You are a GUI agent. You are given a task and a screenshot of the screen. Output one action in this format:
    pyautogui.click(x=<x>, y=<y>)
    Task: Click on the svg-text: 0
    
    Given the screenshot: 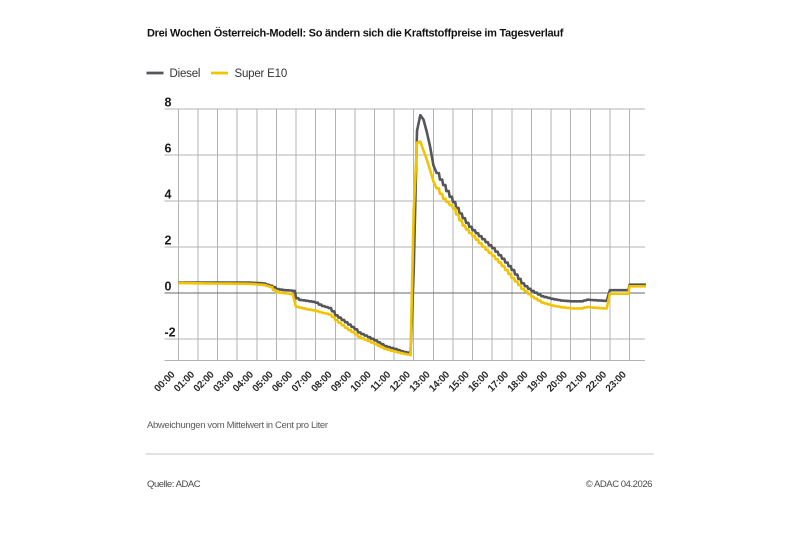 What is the action you would take?
    pyautogui.click(x=168, y=287)
    